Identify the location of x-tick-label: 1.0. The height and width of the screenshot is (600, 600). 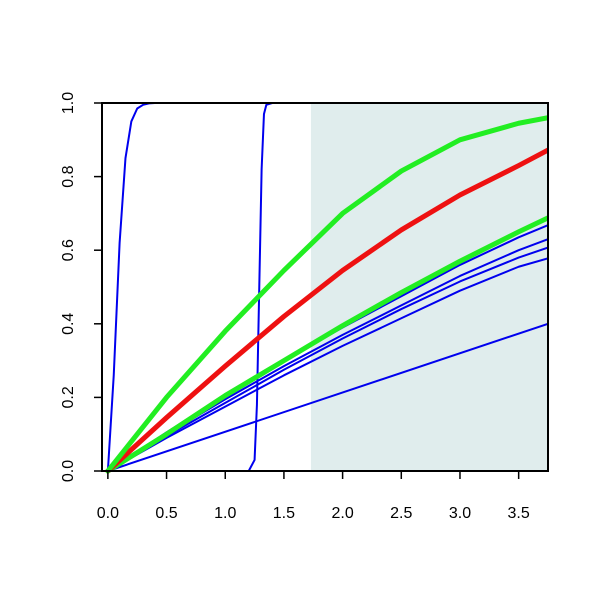
(225, 513).